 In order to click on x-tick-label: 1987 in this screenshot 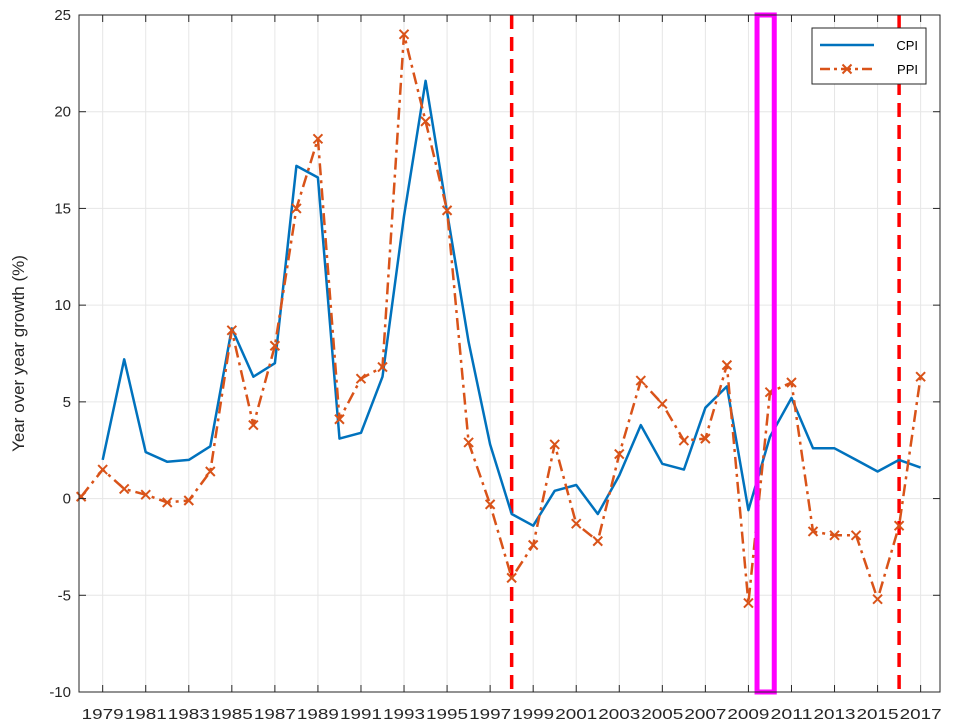, I will do `click(275, 714)`.